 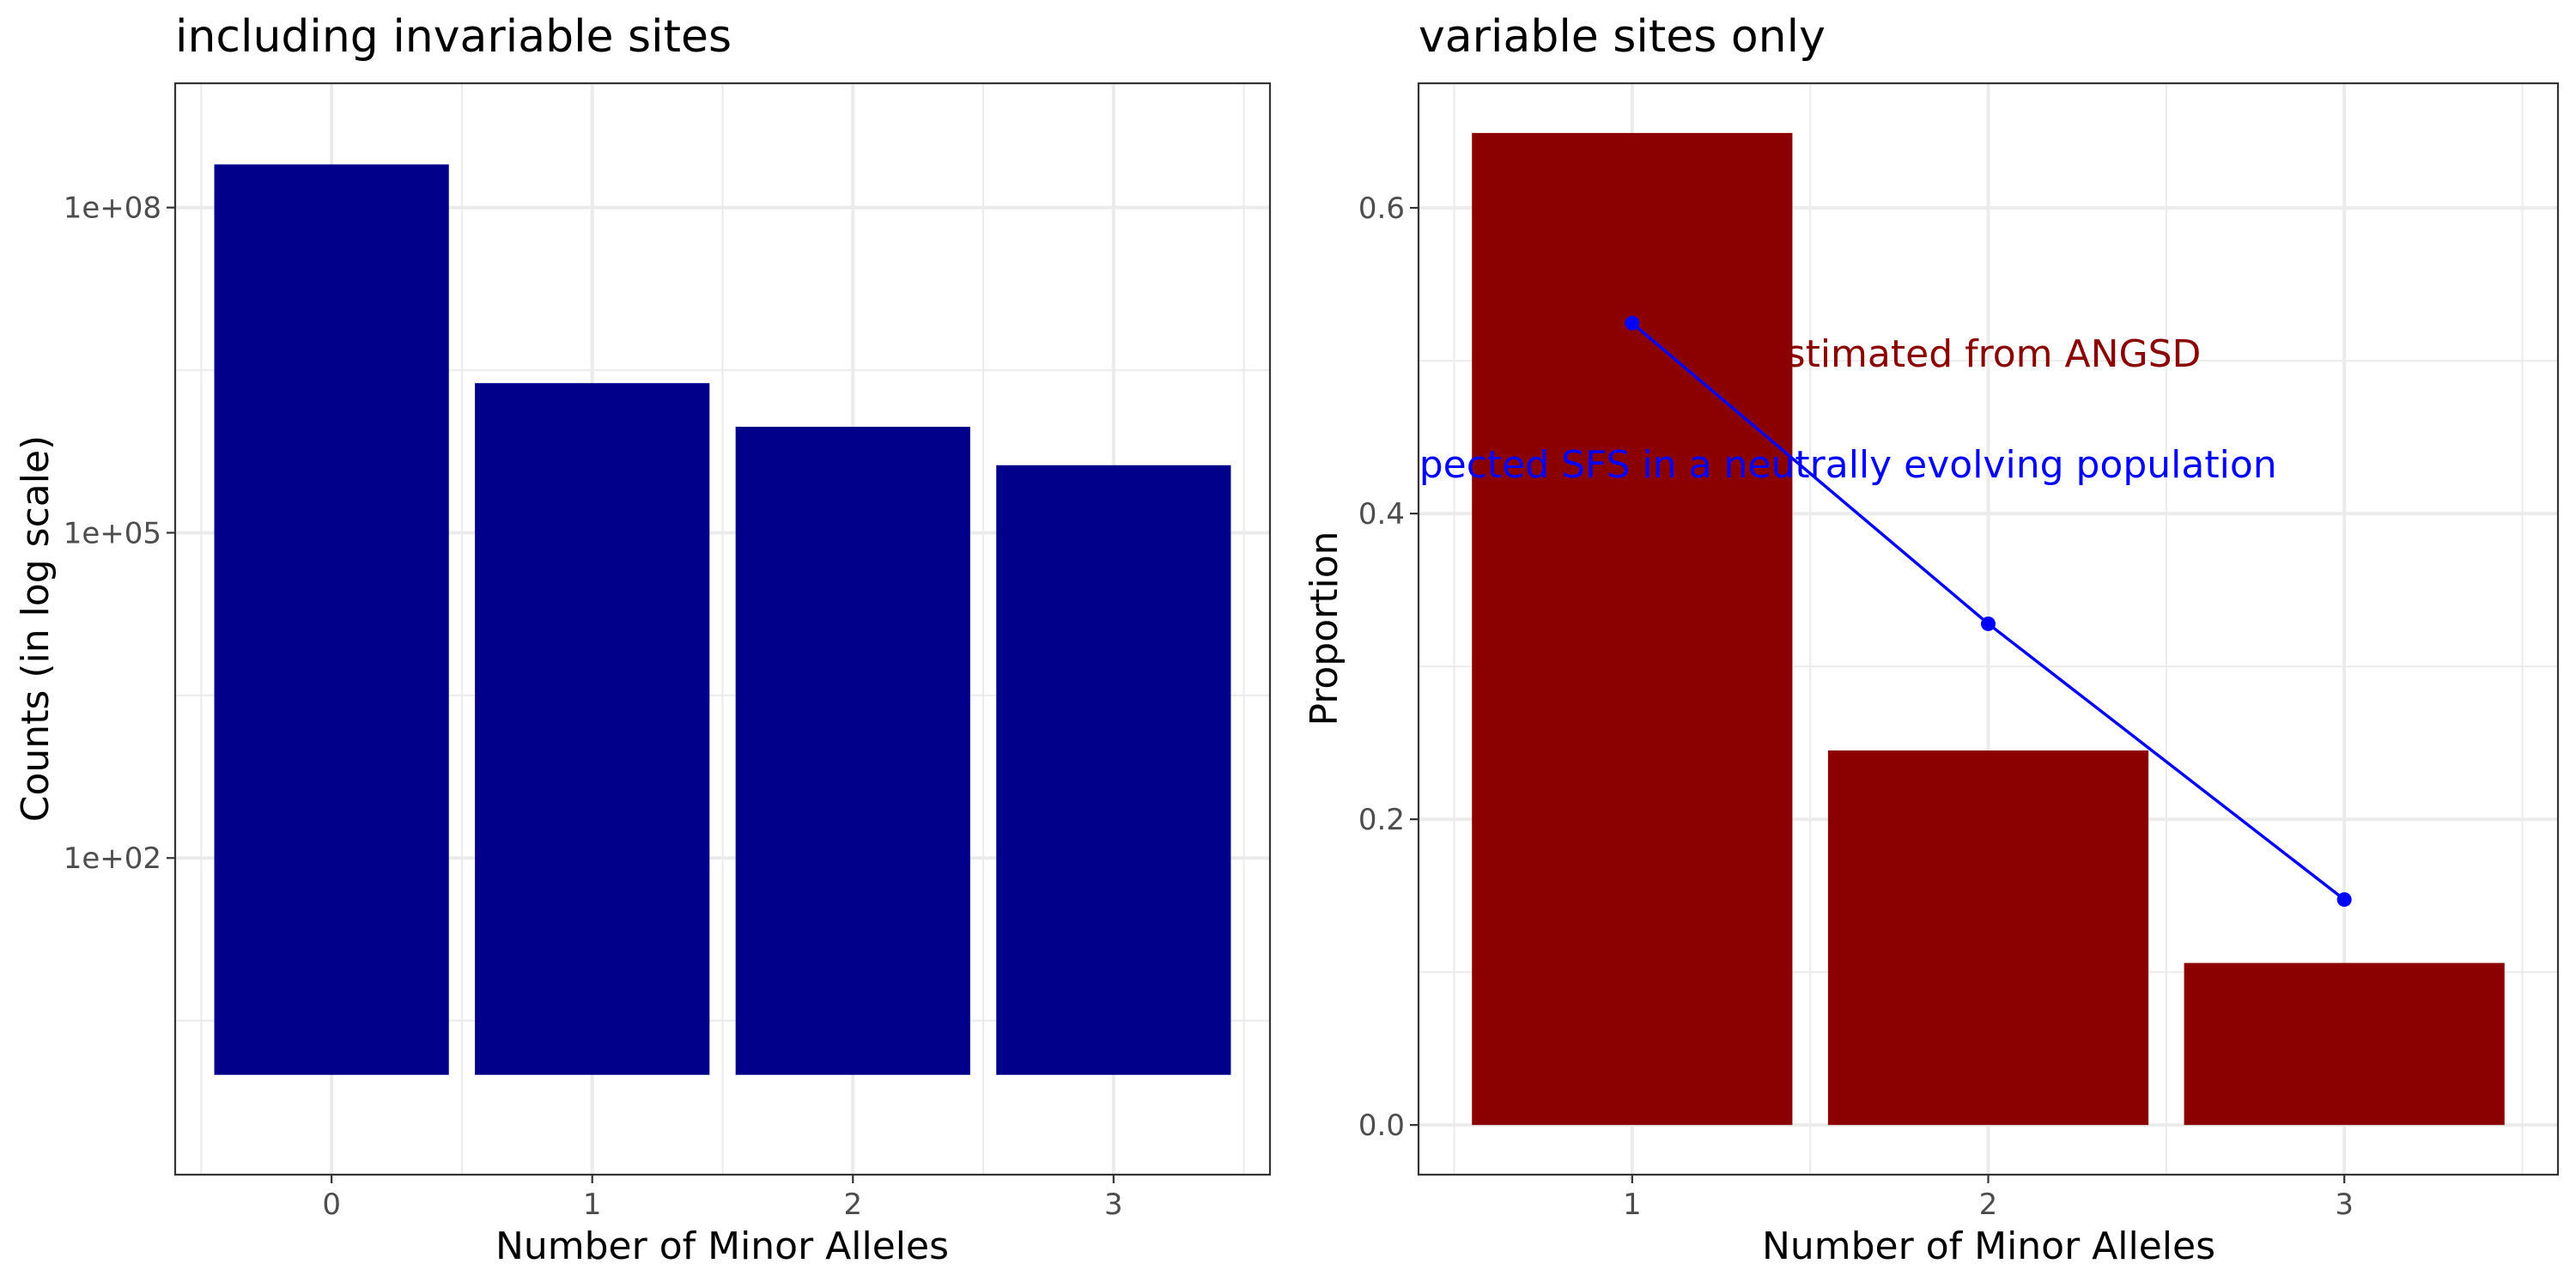 I want to click on right-x-axis-title: Number of Minor Alleles, so click(x=1989, y=1246).